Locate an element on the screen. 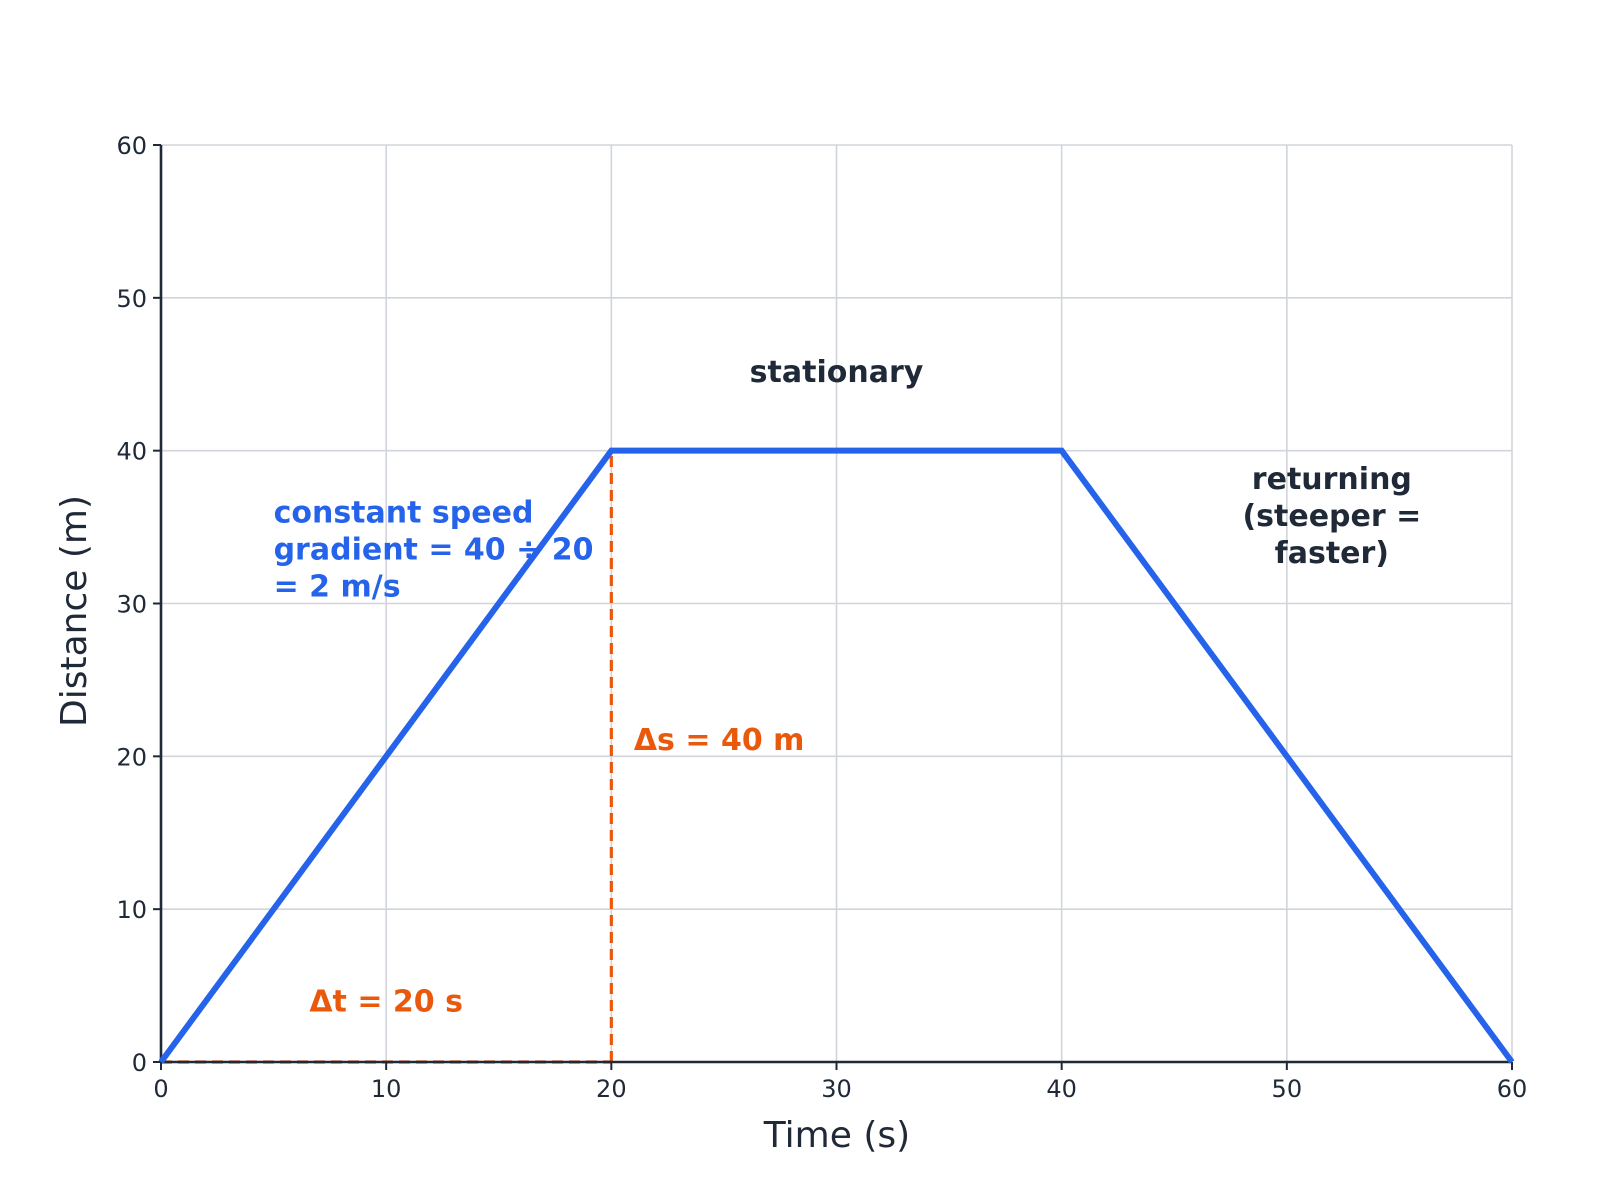 The width and height of the screenshot is (1600, 1200). annotation-line: (steeper = is located at coordinates (1331, 516).